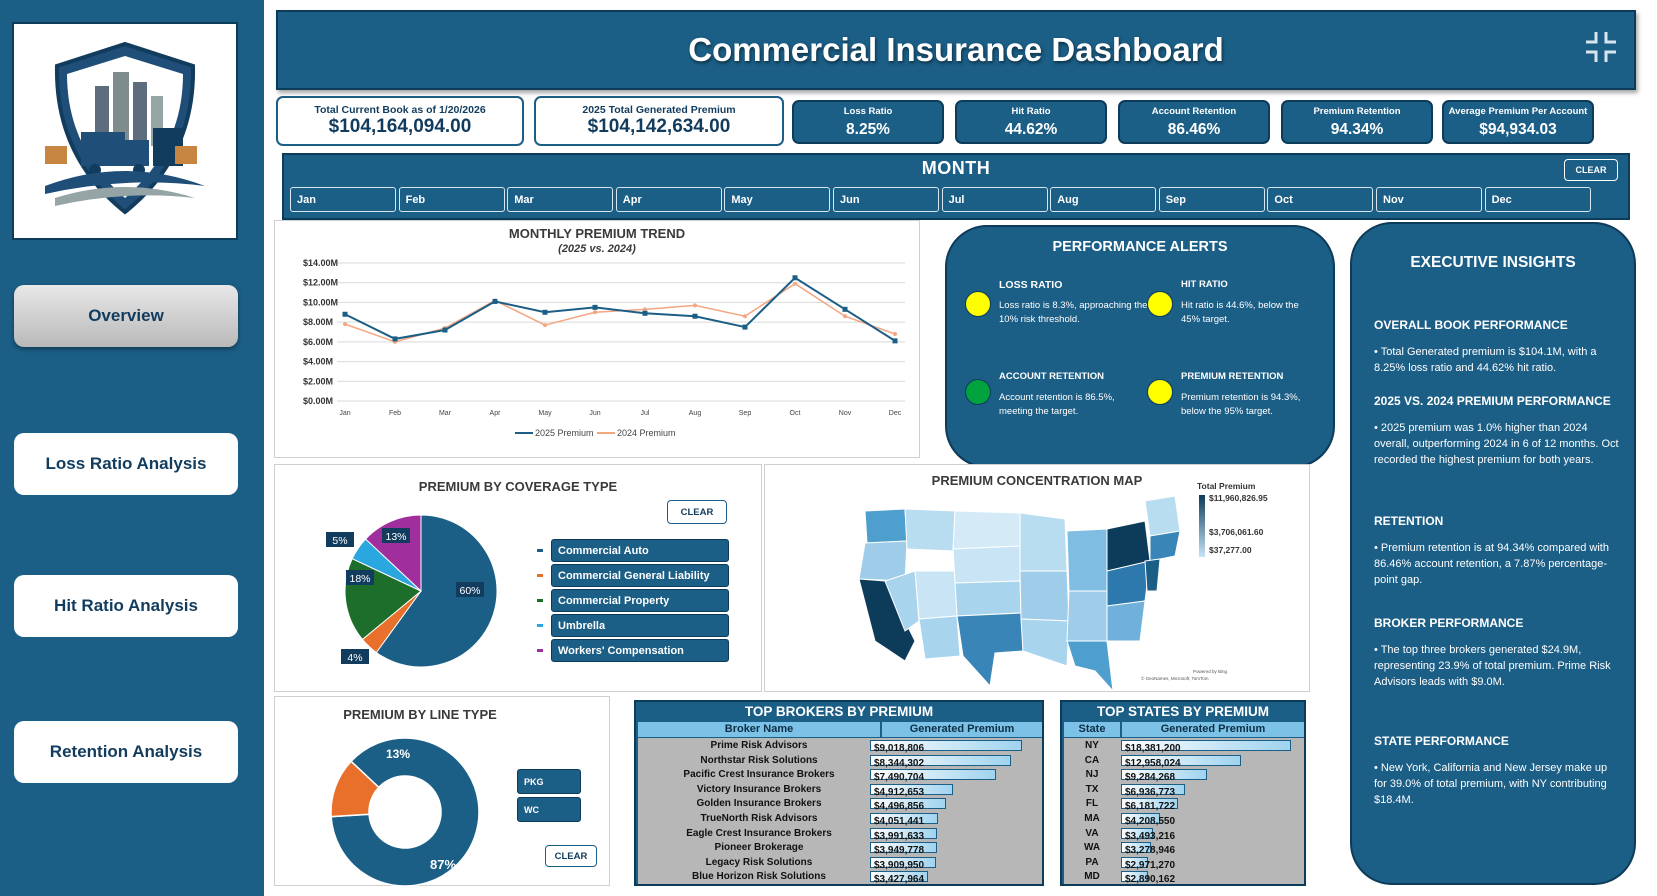  Describe the element at coordinates (1320, 199) in the screenshot. I see `month-btn-oct: Oct` at that location.